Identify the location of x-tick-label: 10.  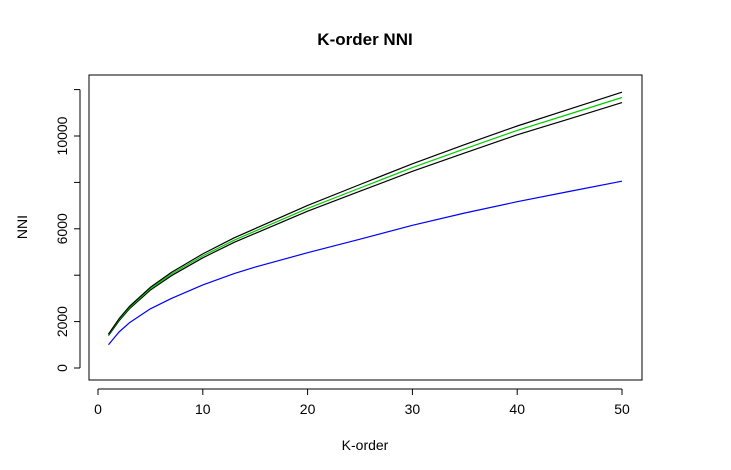
(203, 409).